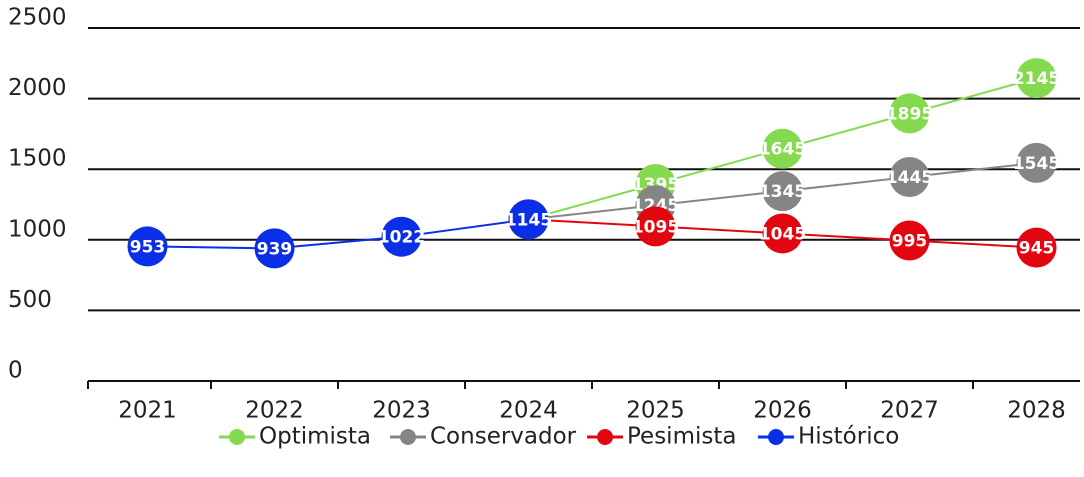 This screenshot has width=1084, height=477. Describe the element at coordinates (37, 229) in the screenshot. I see `y-tick-label: 1000` at that location.